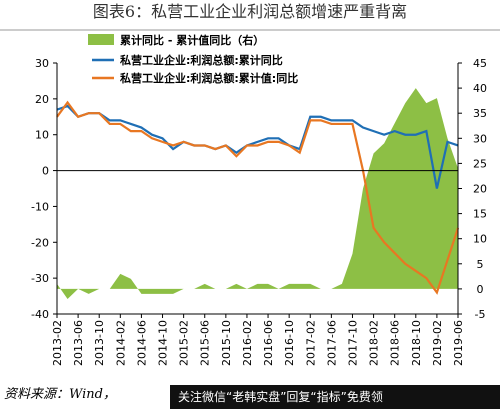  Describe the element at coordinates (480, 138) in the screenshot. I see `y2-tick-label: 30` at that location.